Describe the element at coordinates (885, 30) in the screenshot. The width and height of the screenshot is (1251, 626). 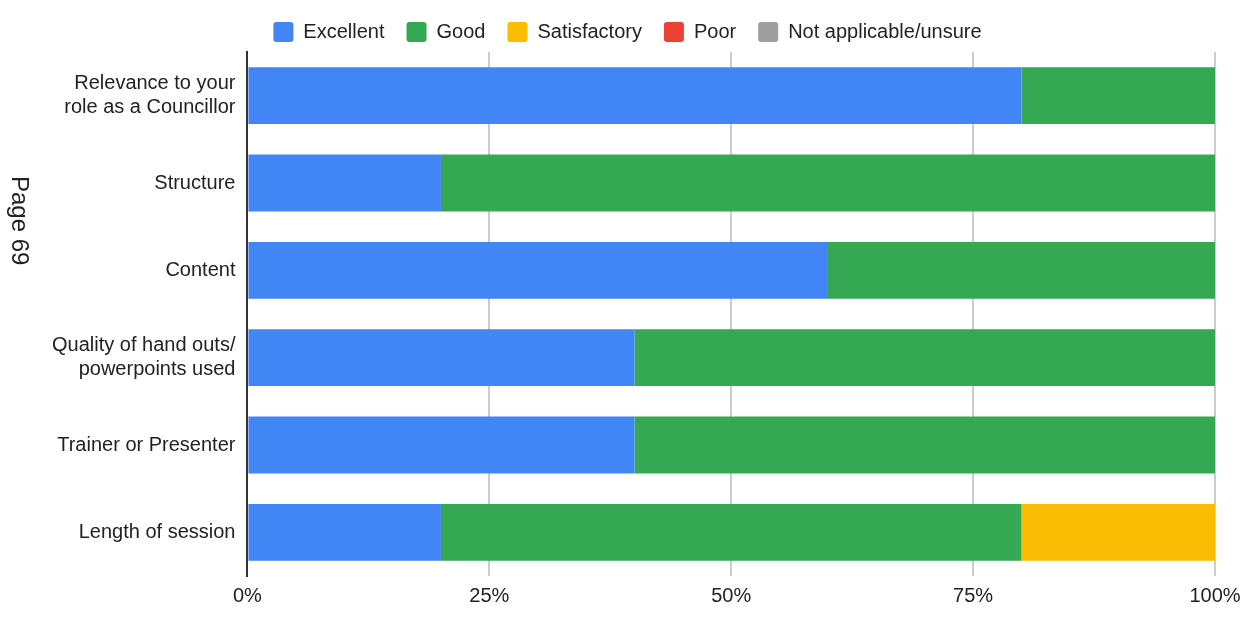
I see `legend-label: Not applicable/unsure` at that location.